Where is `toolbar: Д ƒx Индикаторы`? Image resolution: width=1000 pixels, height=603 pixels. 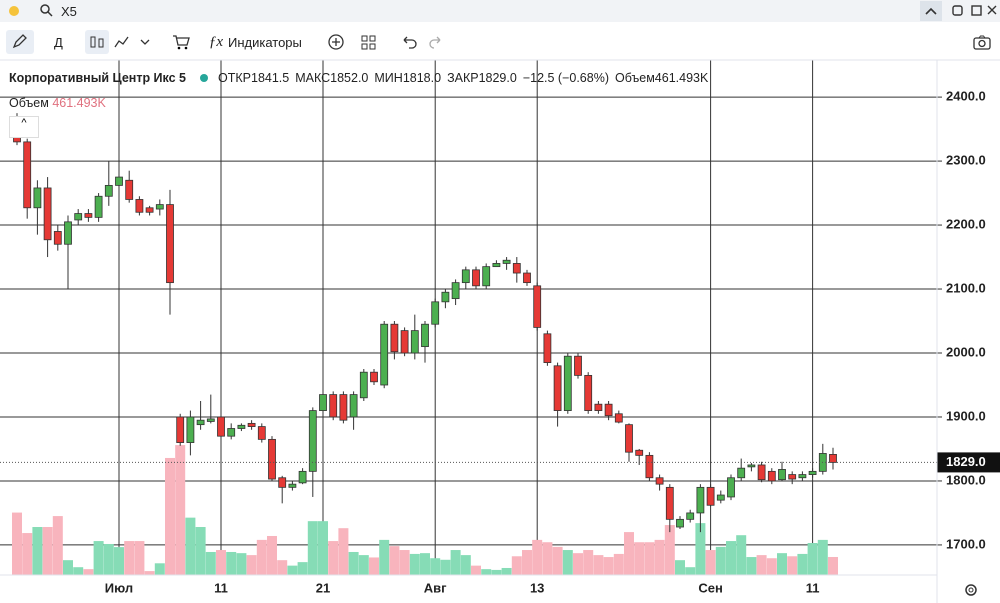
toolbar: Д ƒx Индикаторы is located at coordinates (500, 42).